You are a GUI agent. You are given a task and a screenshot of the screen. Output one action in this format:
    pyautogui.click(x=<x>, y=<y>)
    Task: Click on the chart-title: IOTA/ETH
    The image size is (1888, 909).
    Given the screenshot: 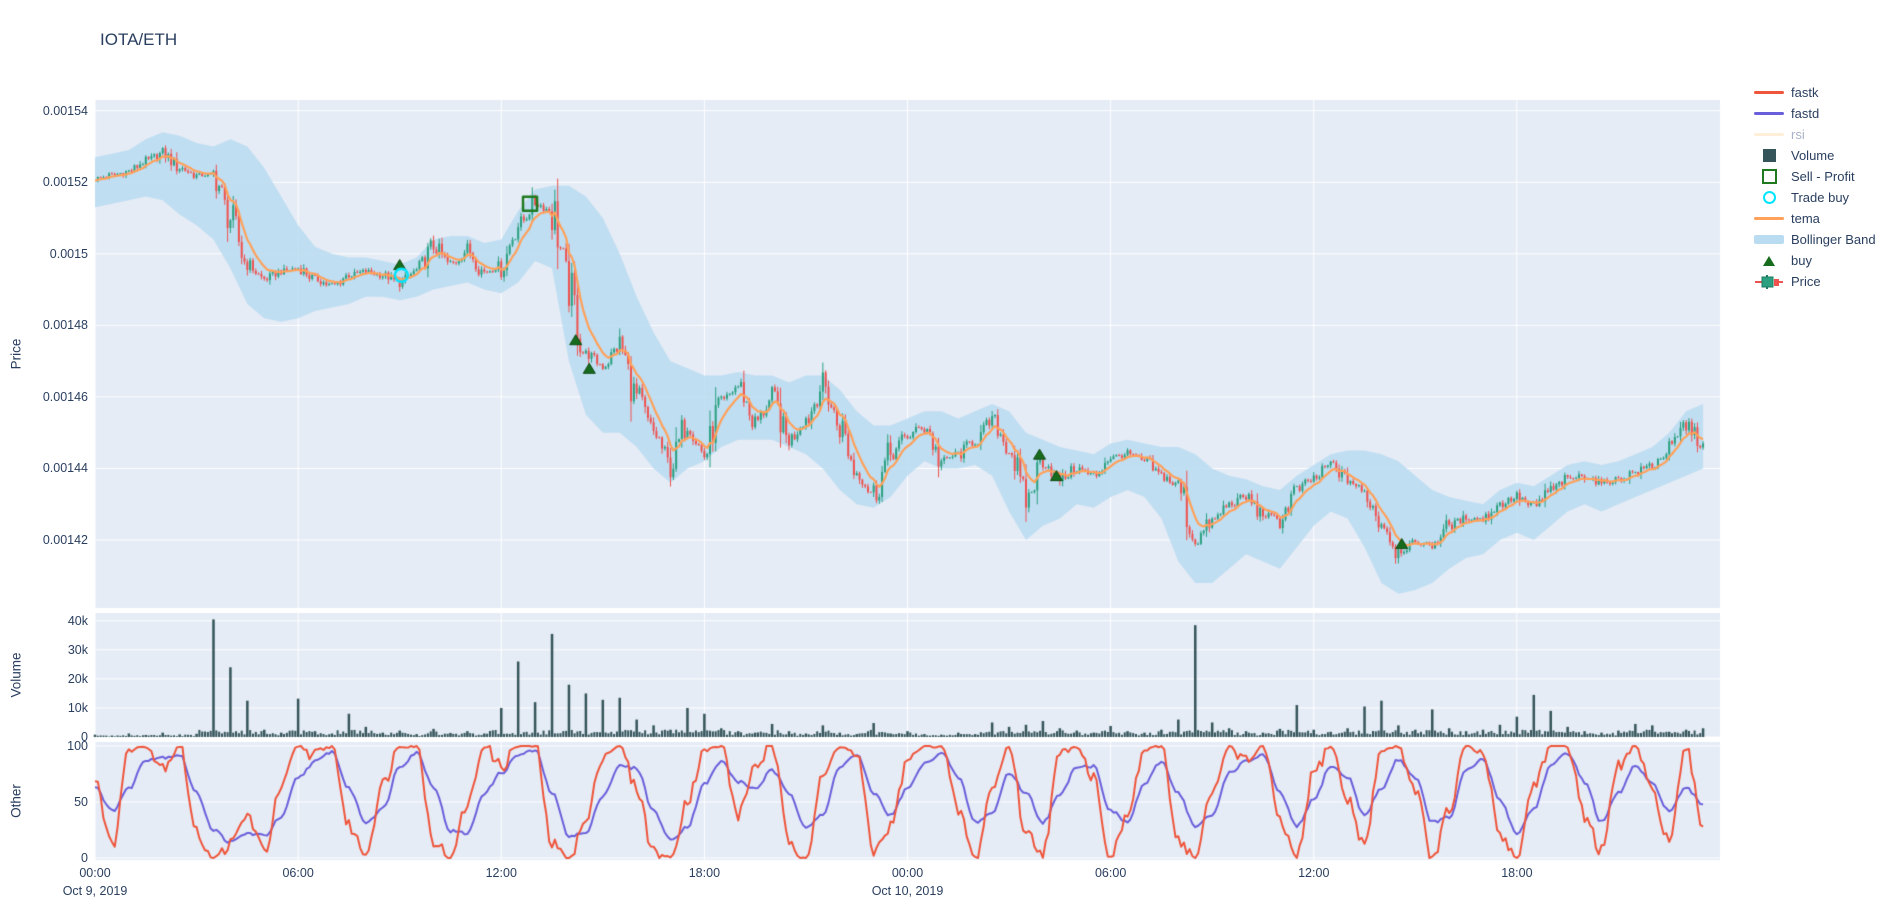 What is the action you would take?
    pyautogui.click(x=139, y=39)
    